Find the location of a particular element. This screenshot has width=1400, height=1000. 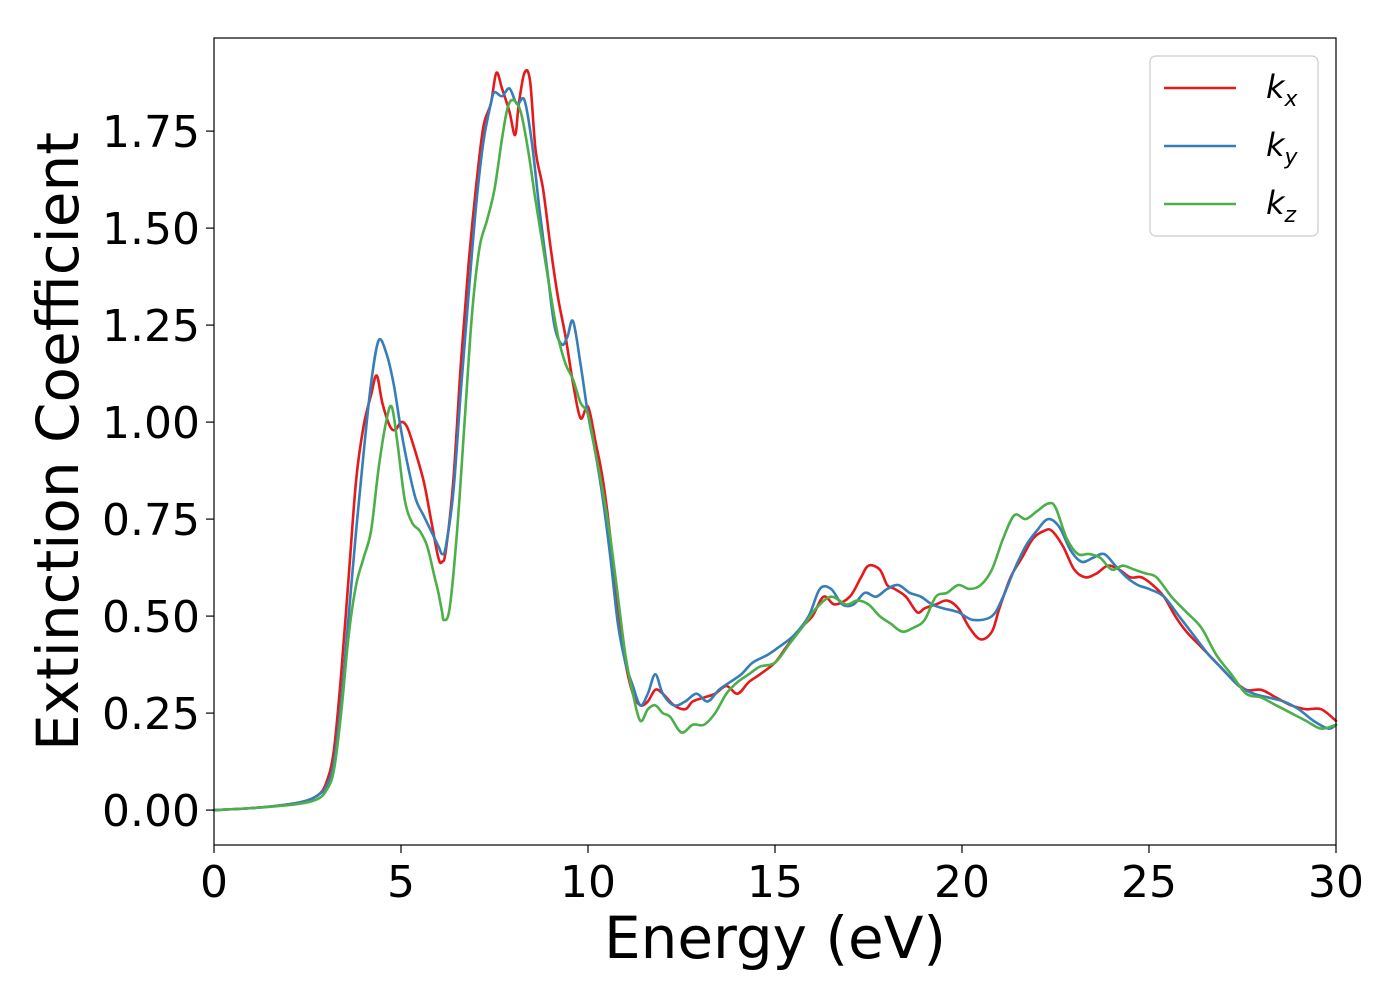

y-tick-label: 1.75 is located at coordinates (151, 132).